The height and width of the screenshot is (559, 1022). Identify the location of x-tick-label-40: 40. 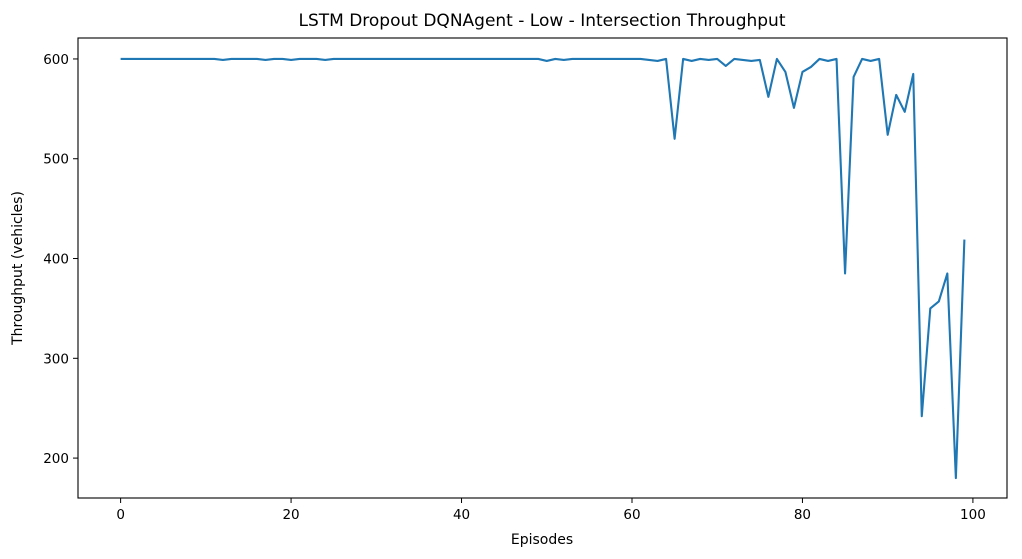
(461, 515).